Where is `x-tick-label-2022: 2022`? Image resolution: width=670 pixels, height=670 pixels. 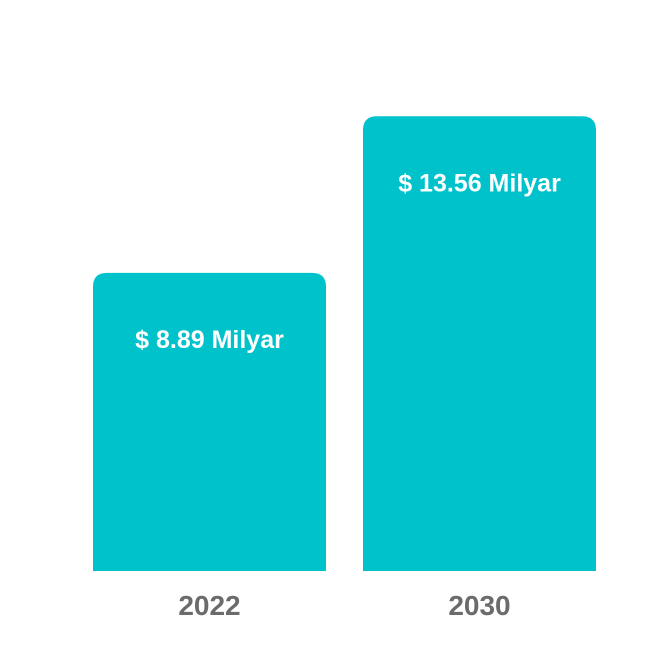 x-tick-label-2022: 2022 is located at coordinates (209, 605).